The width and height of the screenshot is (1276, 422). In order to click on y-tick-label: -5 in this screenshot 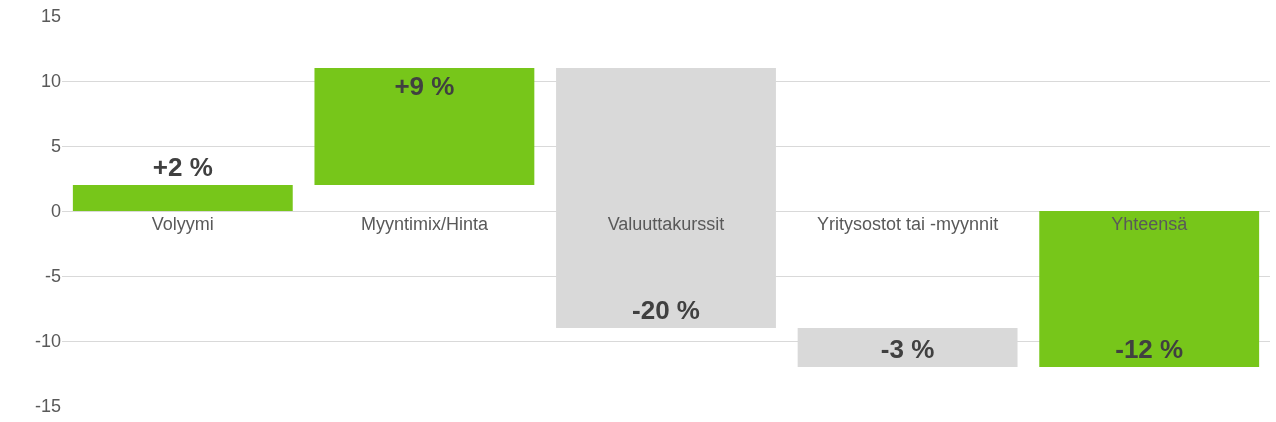, I will do `click(52, 276)`.